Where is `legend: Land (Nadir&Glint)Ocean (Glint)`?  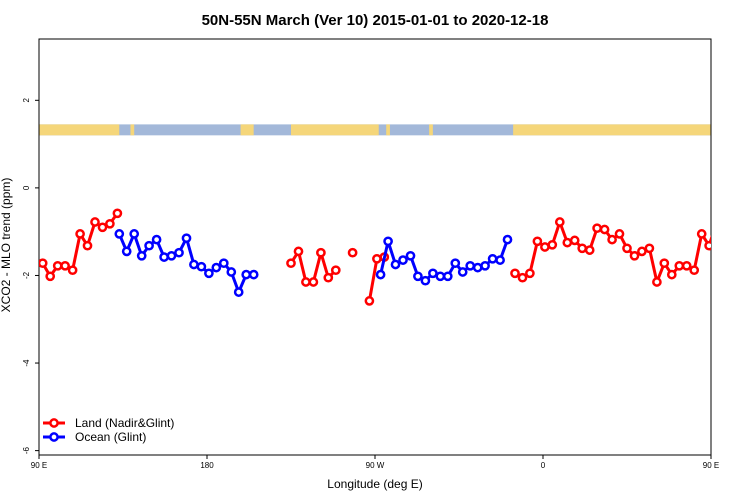
legend: Land (Nadir&Glint)Ocean (Glint) is located at coordinates (108, 430).